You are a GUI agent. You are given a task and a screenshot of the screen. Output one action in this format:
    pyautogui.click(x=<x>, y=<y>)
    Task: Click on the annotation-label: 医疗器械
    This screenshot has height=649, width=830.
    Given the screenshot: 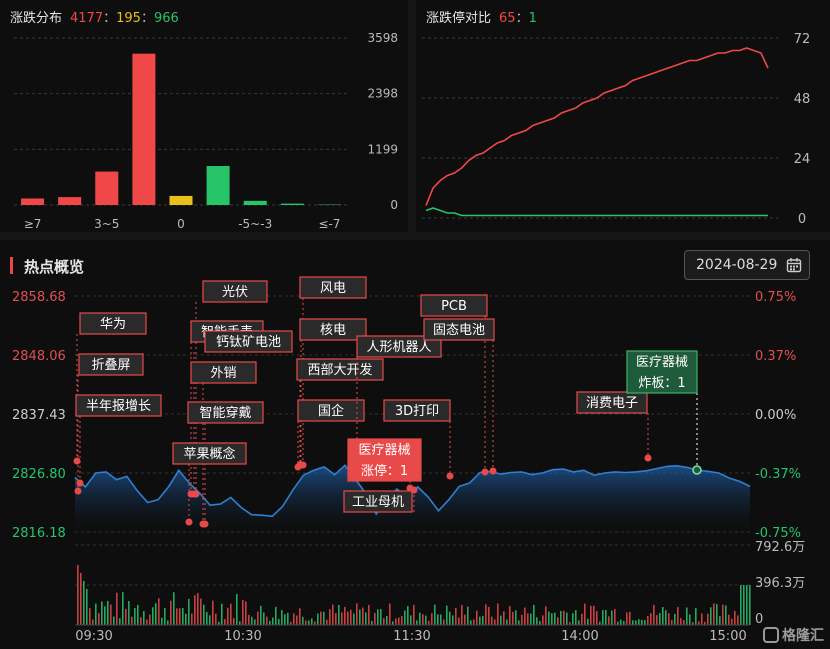 What is the action you would take?
    pyautogui.click(x=384, y=450)
    